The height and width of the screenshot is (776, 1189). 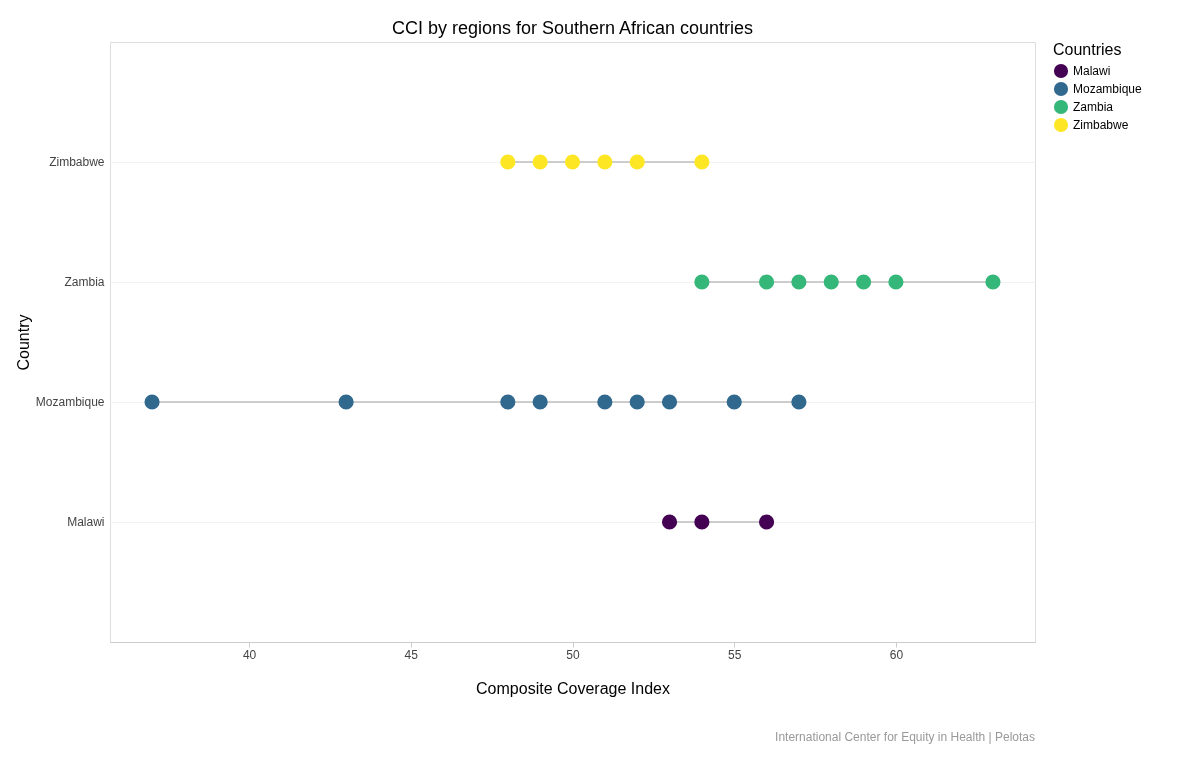 What do you see at coordinates (249, 654) in the screenshot?
I see `x-tick-label: 40` at bounding box center [249, 654].